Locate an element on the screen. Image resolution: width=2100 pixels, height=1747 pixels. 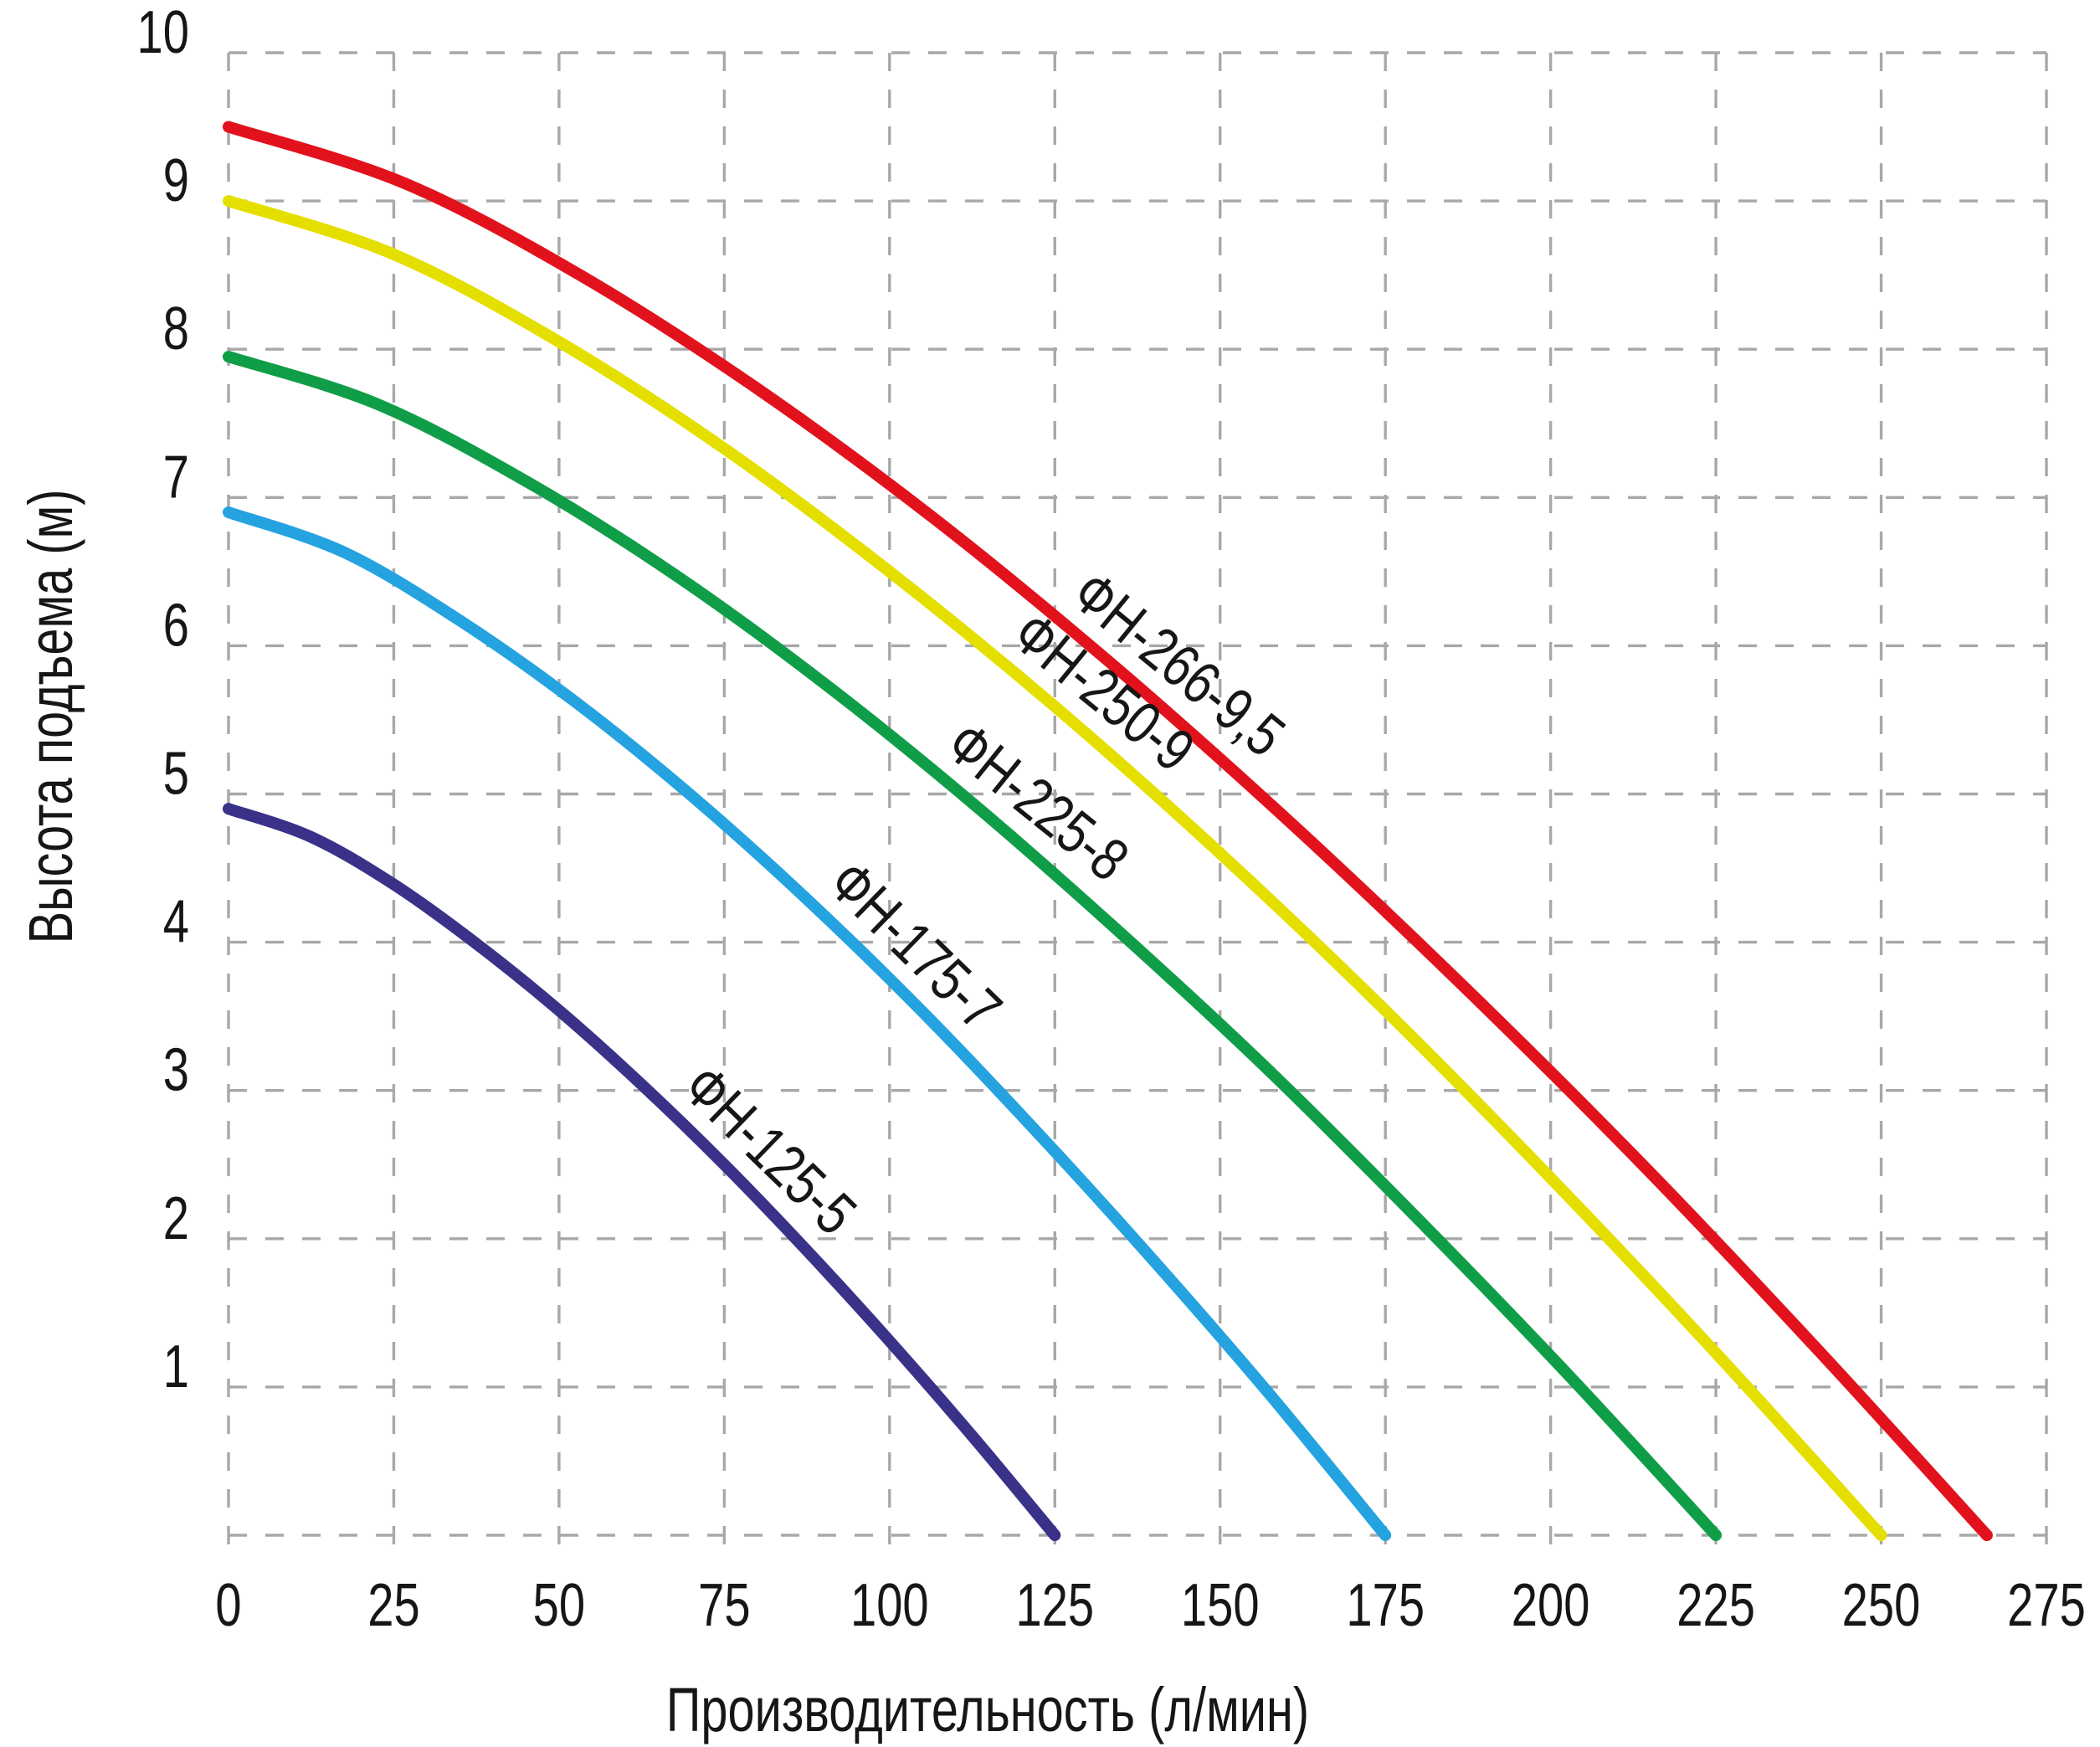
y-tick-label: 4 is located at coordinates (176, 921).